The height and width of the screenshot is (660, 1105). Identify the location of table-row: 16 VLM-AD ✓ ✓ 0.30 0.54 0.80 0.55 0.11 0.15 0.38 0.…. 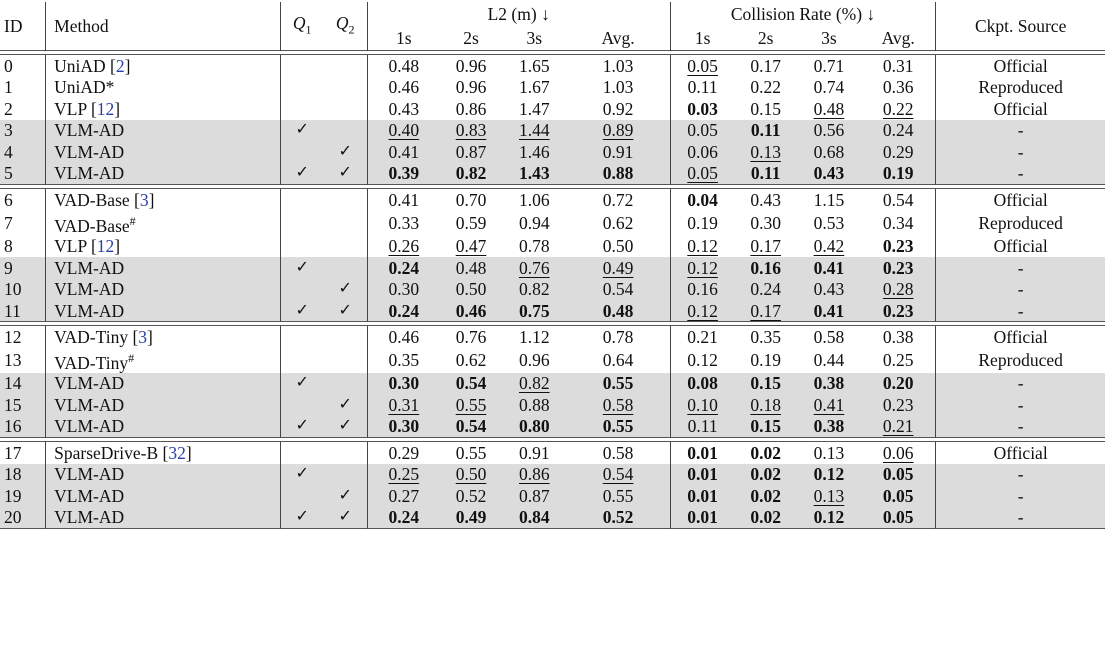
(552, 426).